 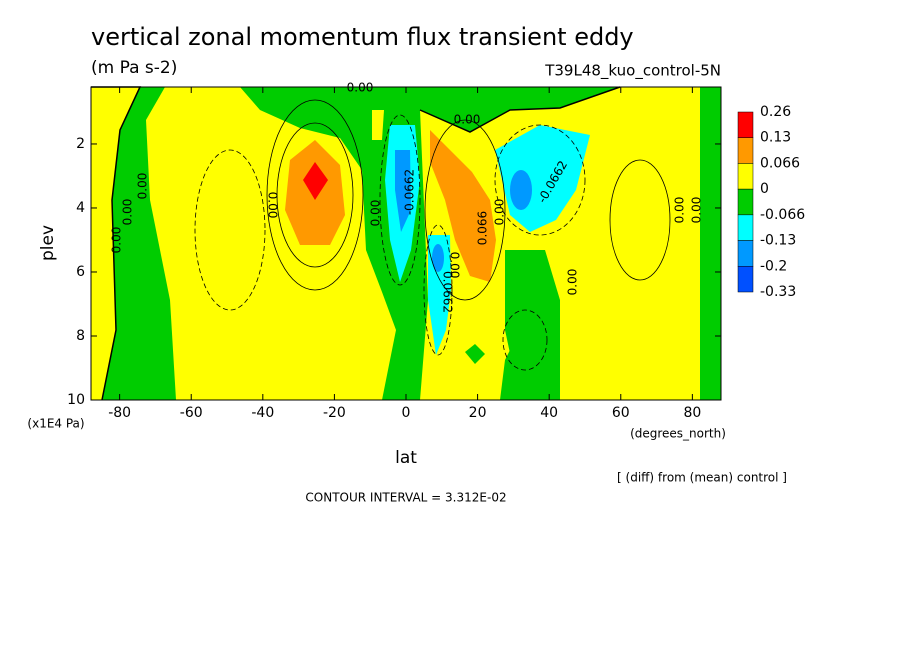 I want to click on contour-label: 0.0662, so click(x=448, y=292).